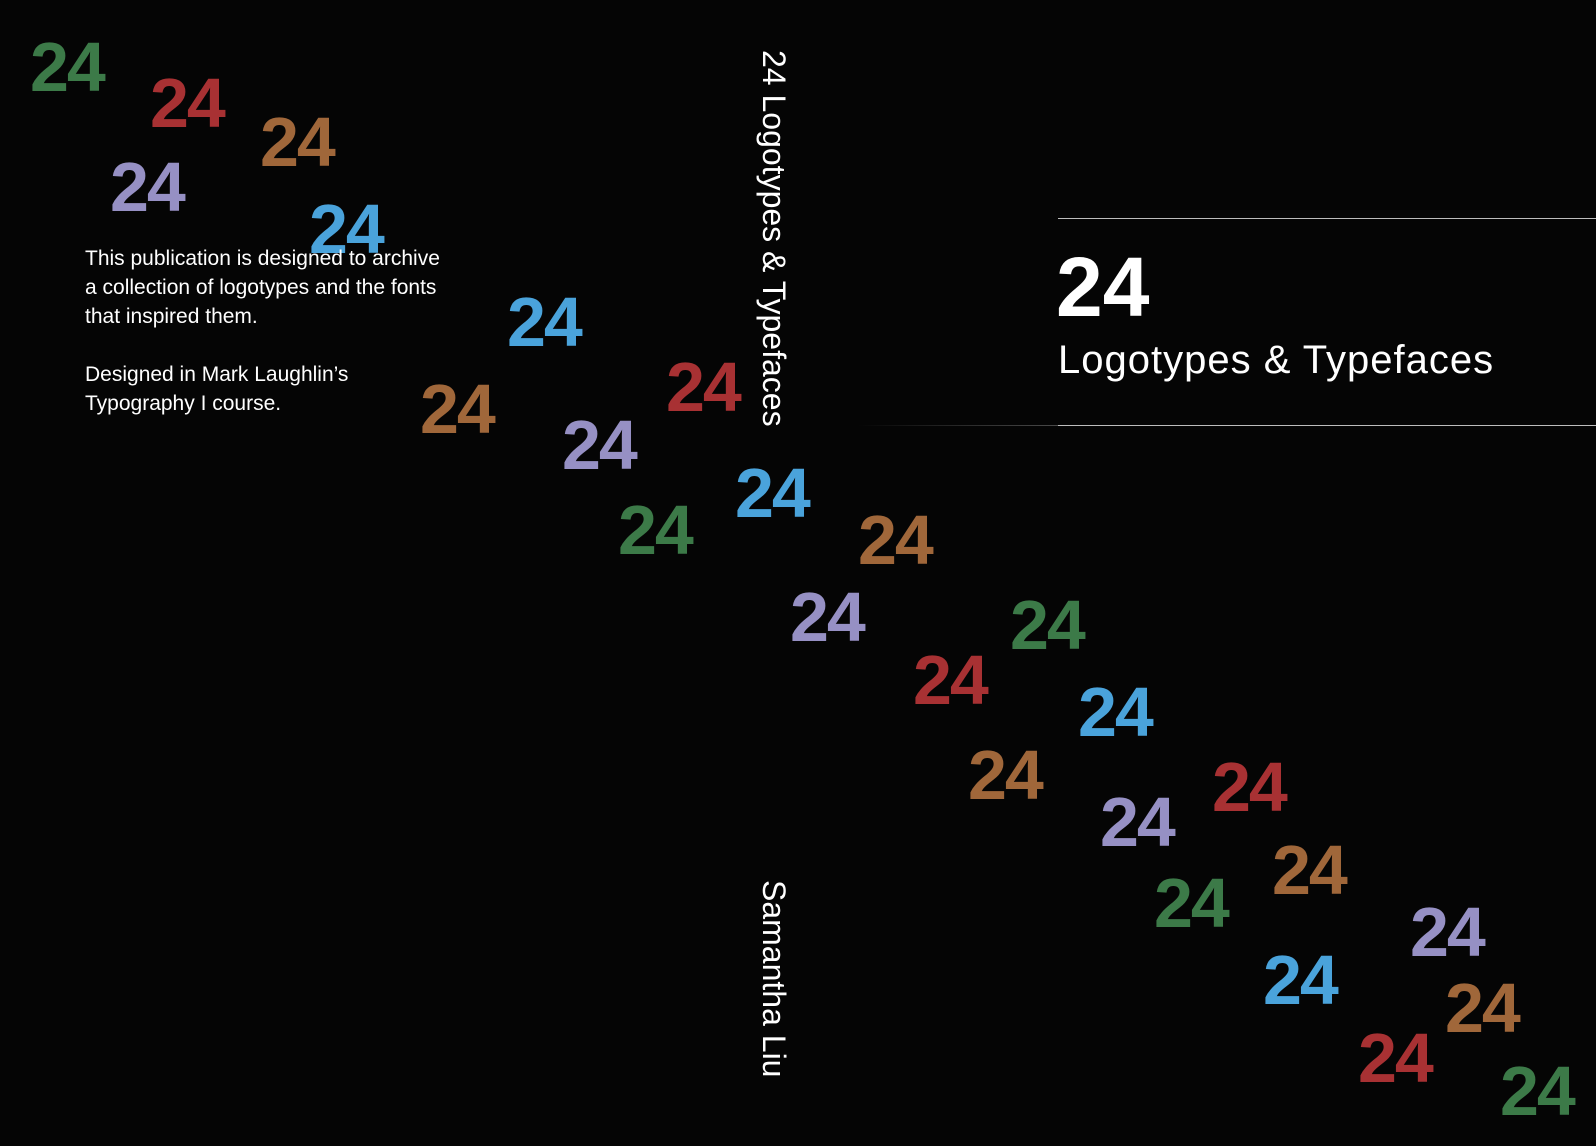 The width and height of the screenshot is (1596, 1146). What do you see at coordinates (262, 258) in the screenshot?
I see `description-line: This publication is designed to archive` at bounding box center [262, 258].